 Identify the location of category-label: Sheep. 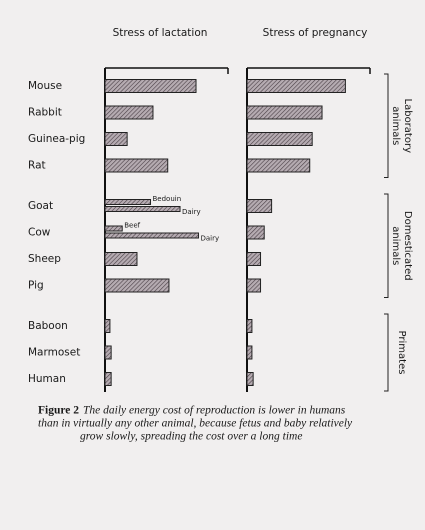
(44, 259).